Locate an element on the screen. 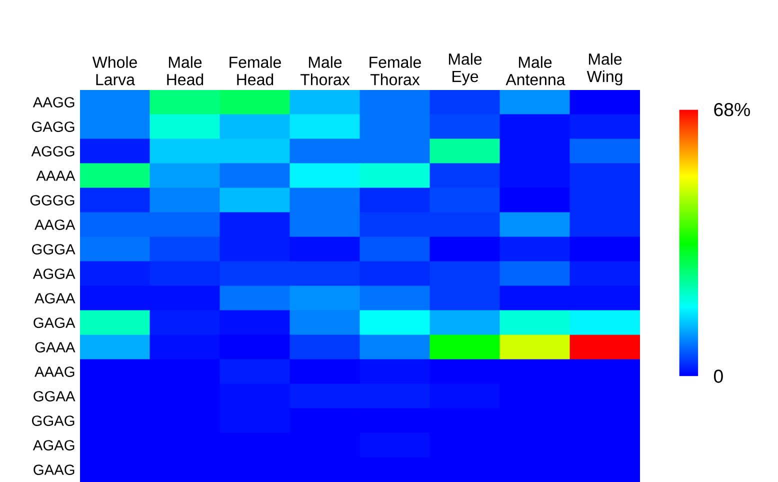  y-tick-label: GAGG is located at coordinates (53, 127).